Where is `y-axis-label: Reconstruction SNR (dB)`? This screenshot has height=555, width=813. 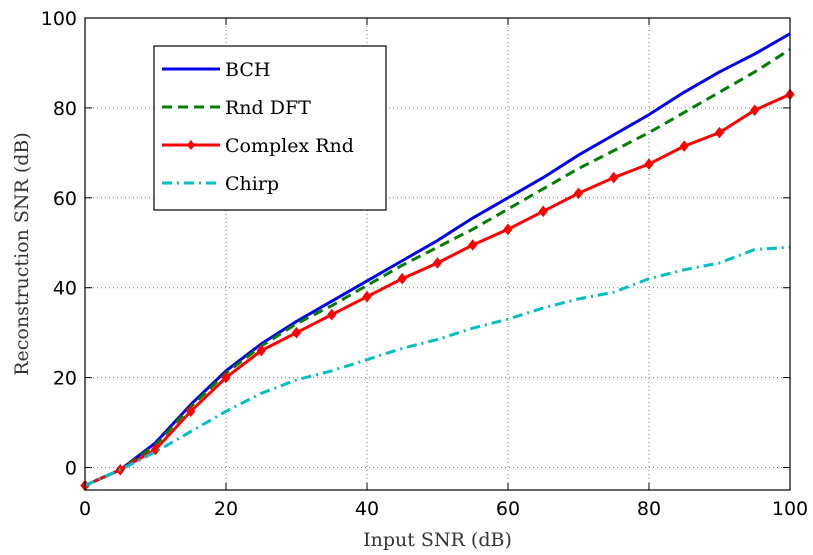
y-axis-label: Reconstruction SNR (dB) is located at coordinates (22, 254).